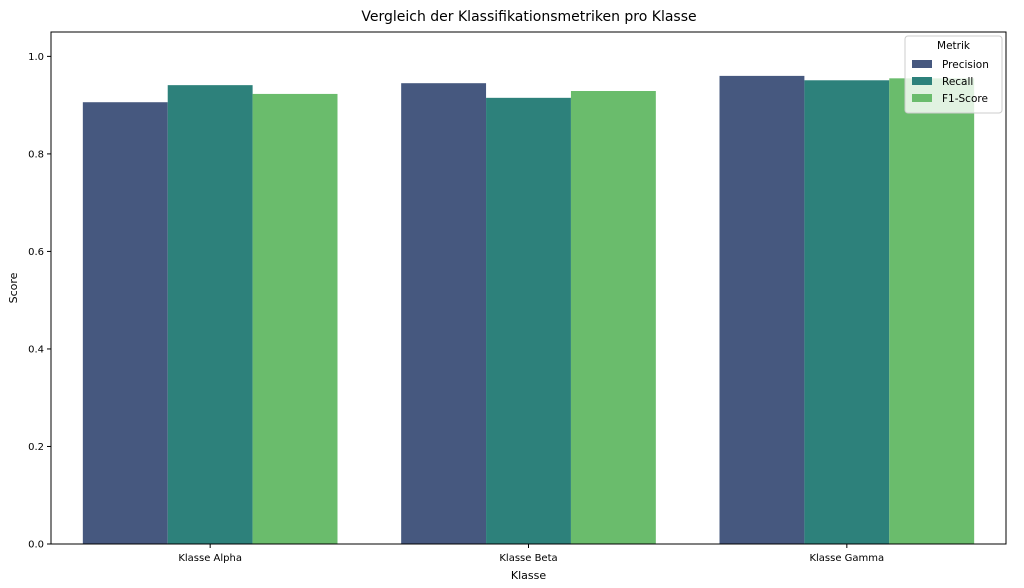 The image size is (1024, 588). I want to click on x-axis-label: Klasse, so click(528, 575).